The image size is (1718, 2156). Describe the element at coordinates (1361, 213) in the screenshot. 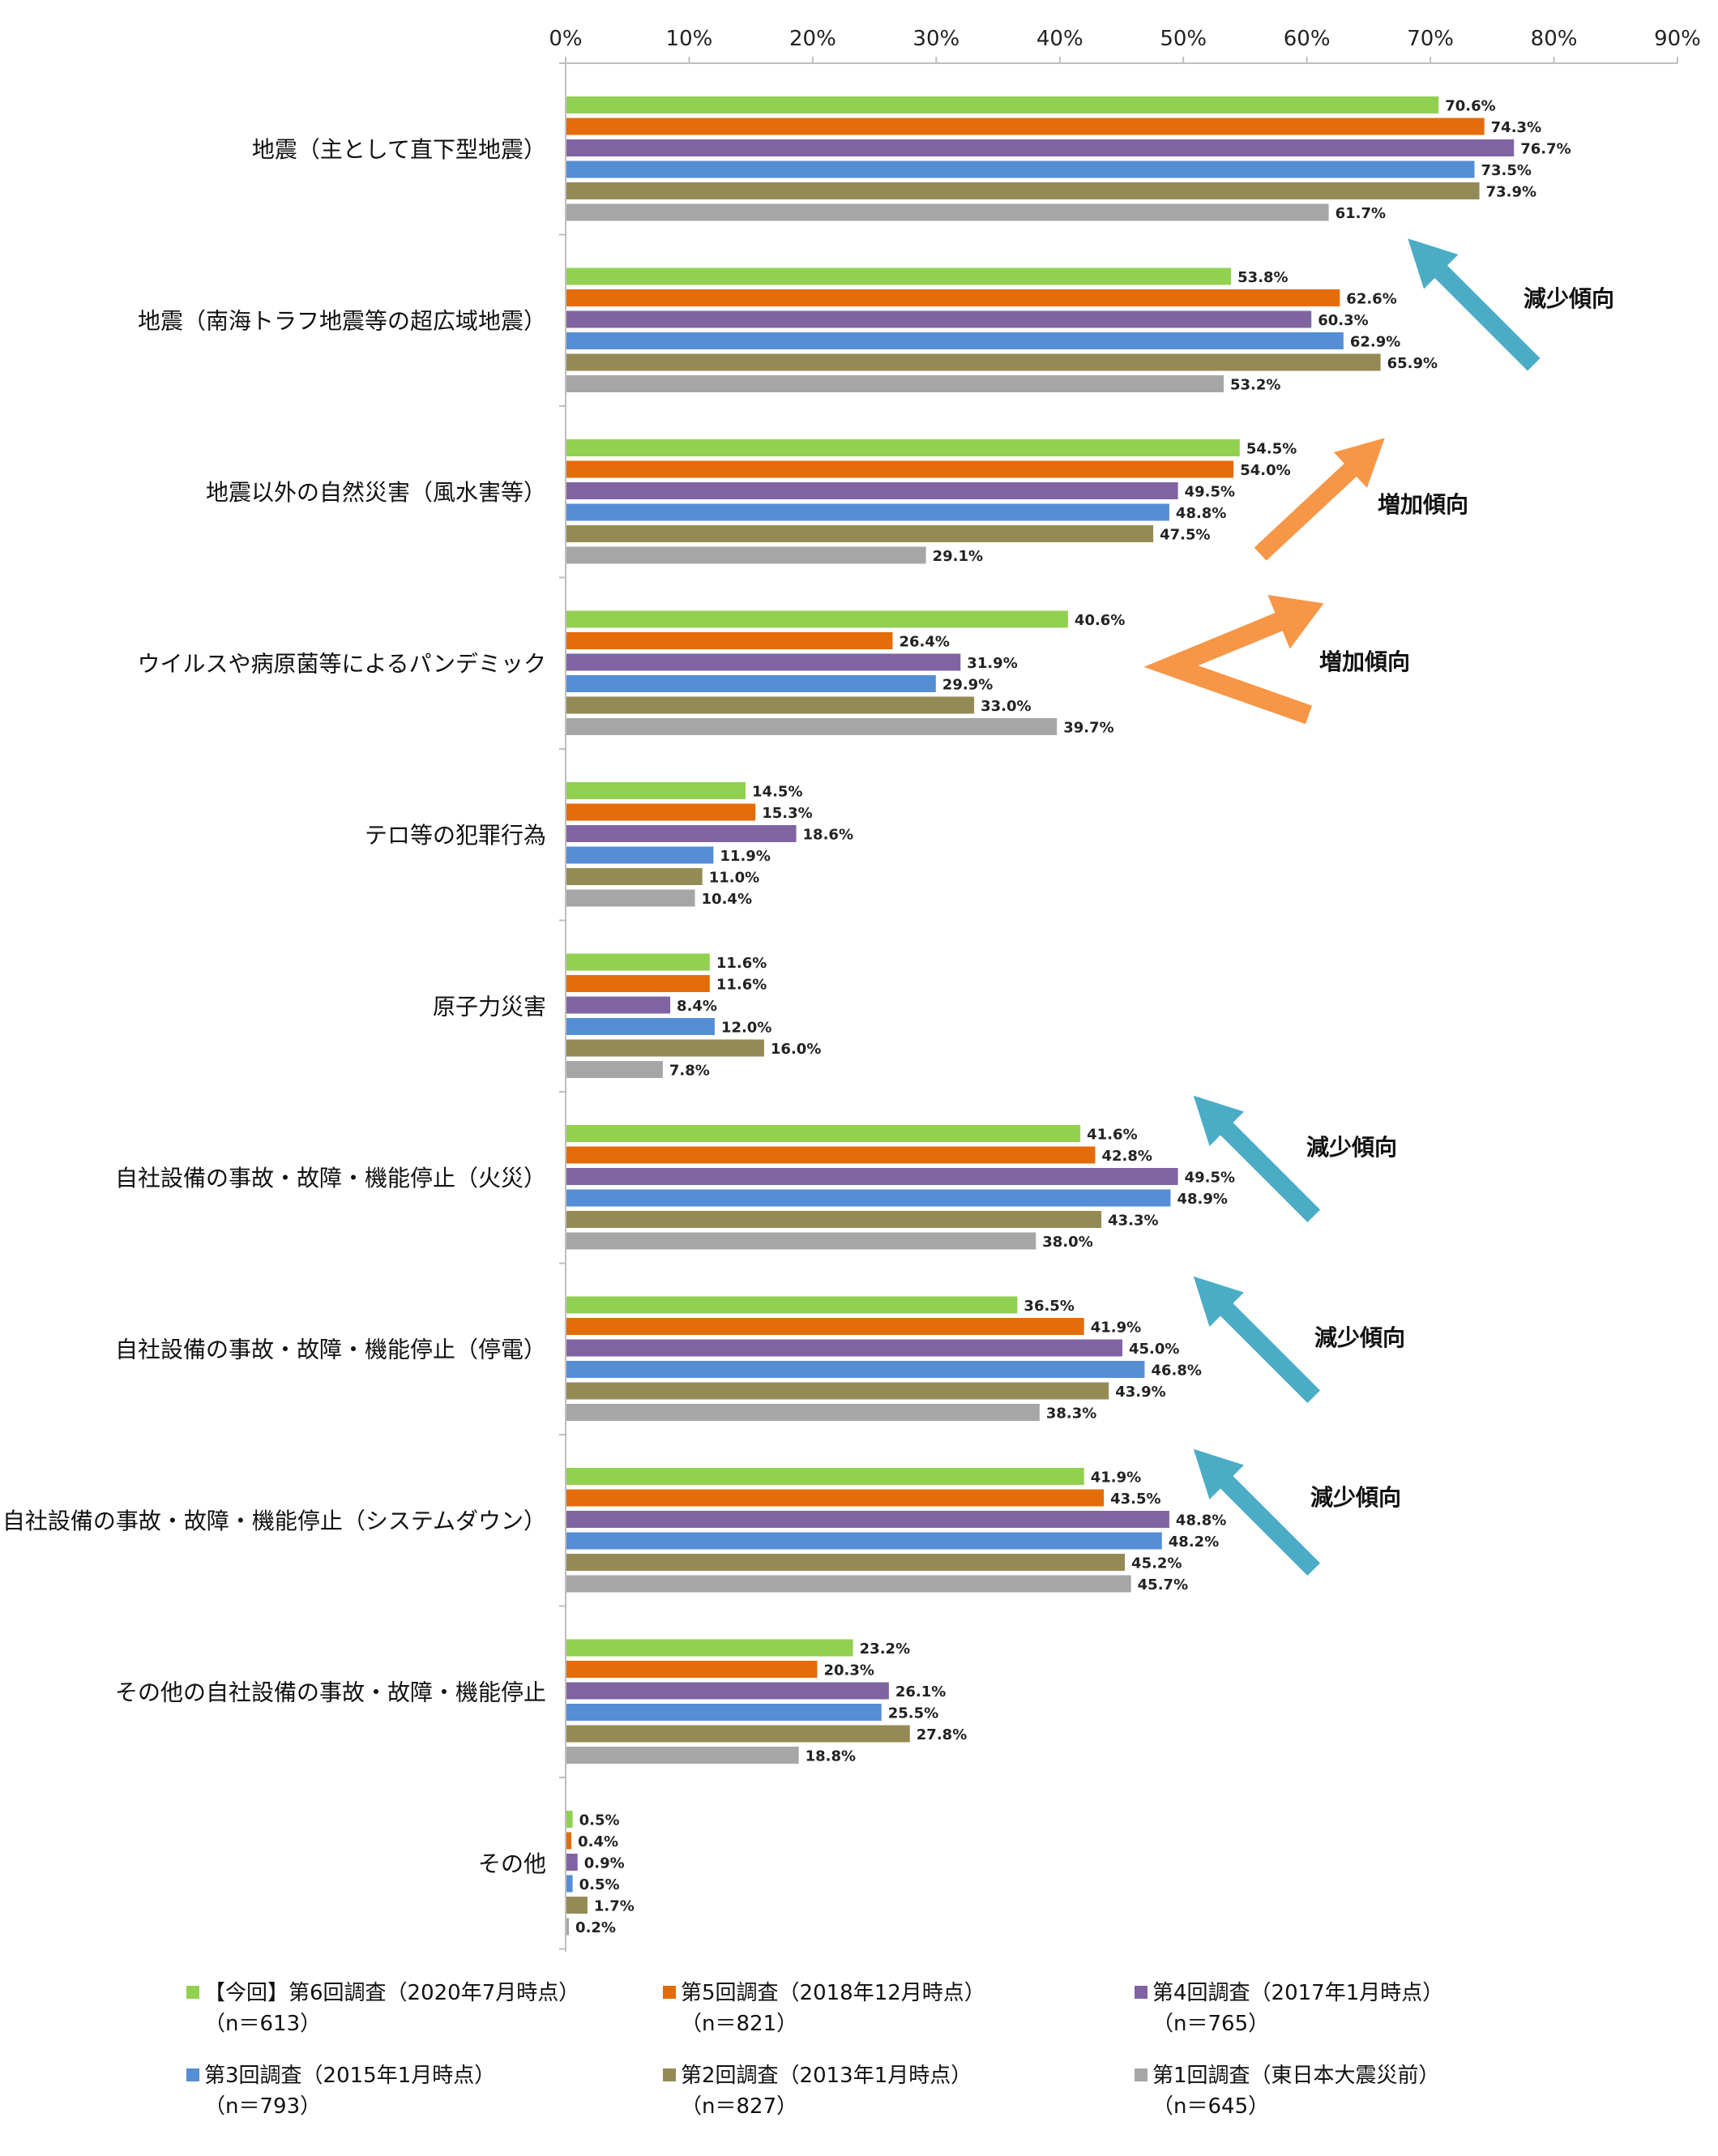

I see `bar-value-label: 61.7%` at that location.